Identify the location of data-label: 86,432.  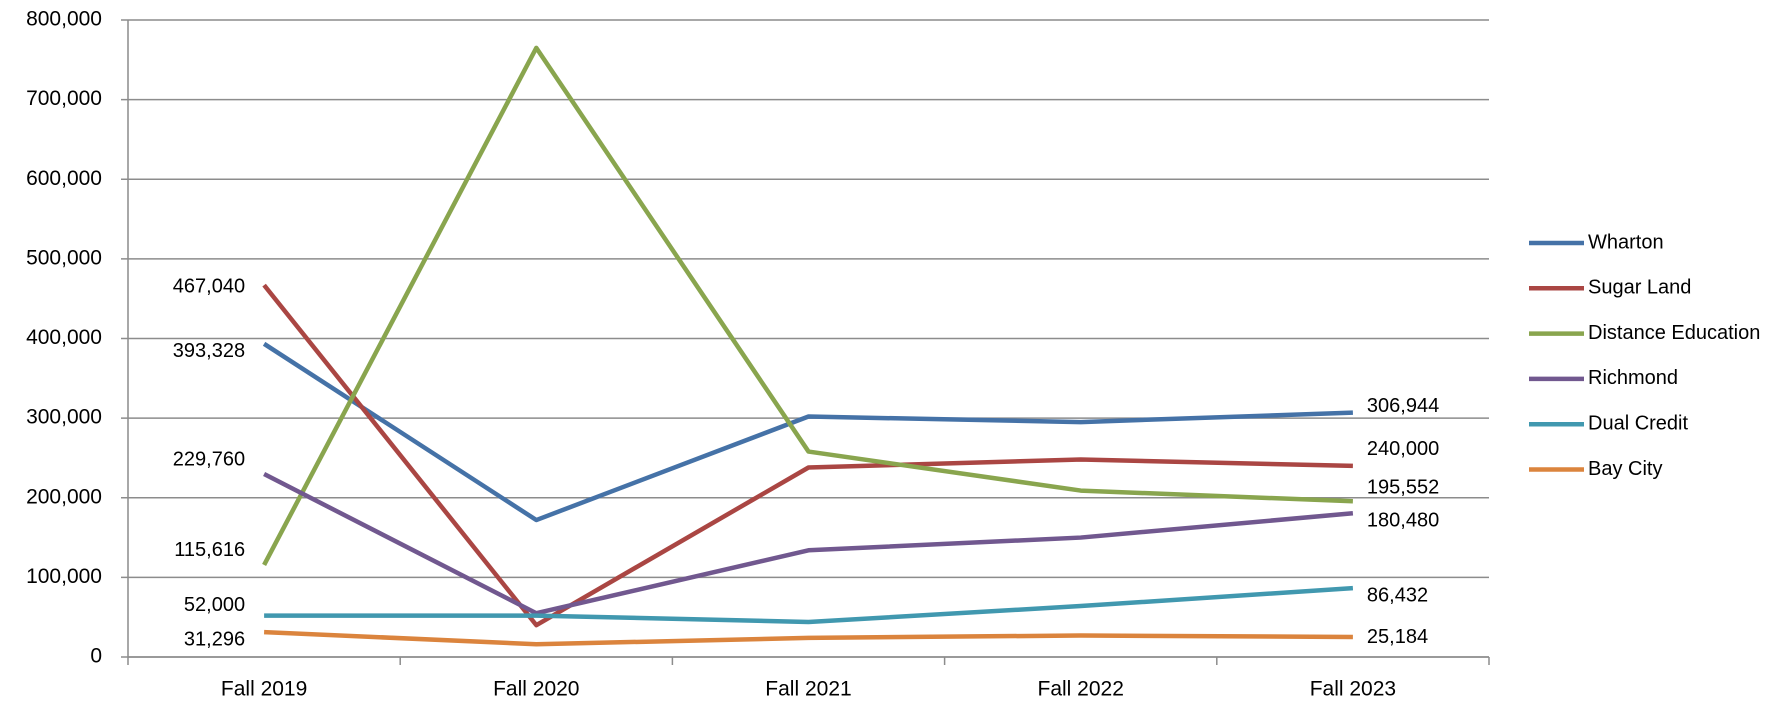
(1397, 595).